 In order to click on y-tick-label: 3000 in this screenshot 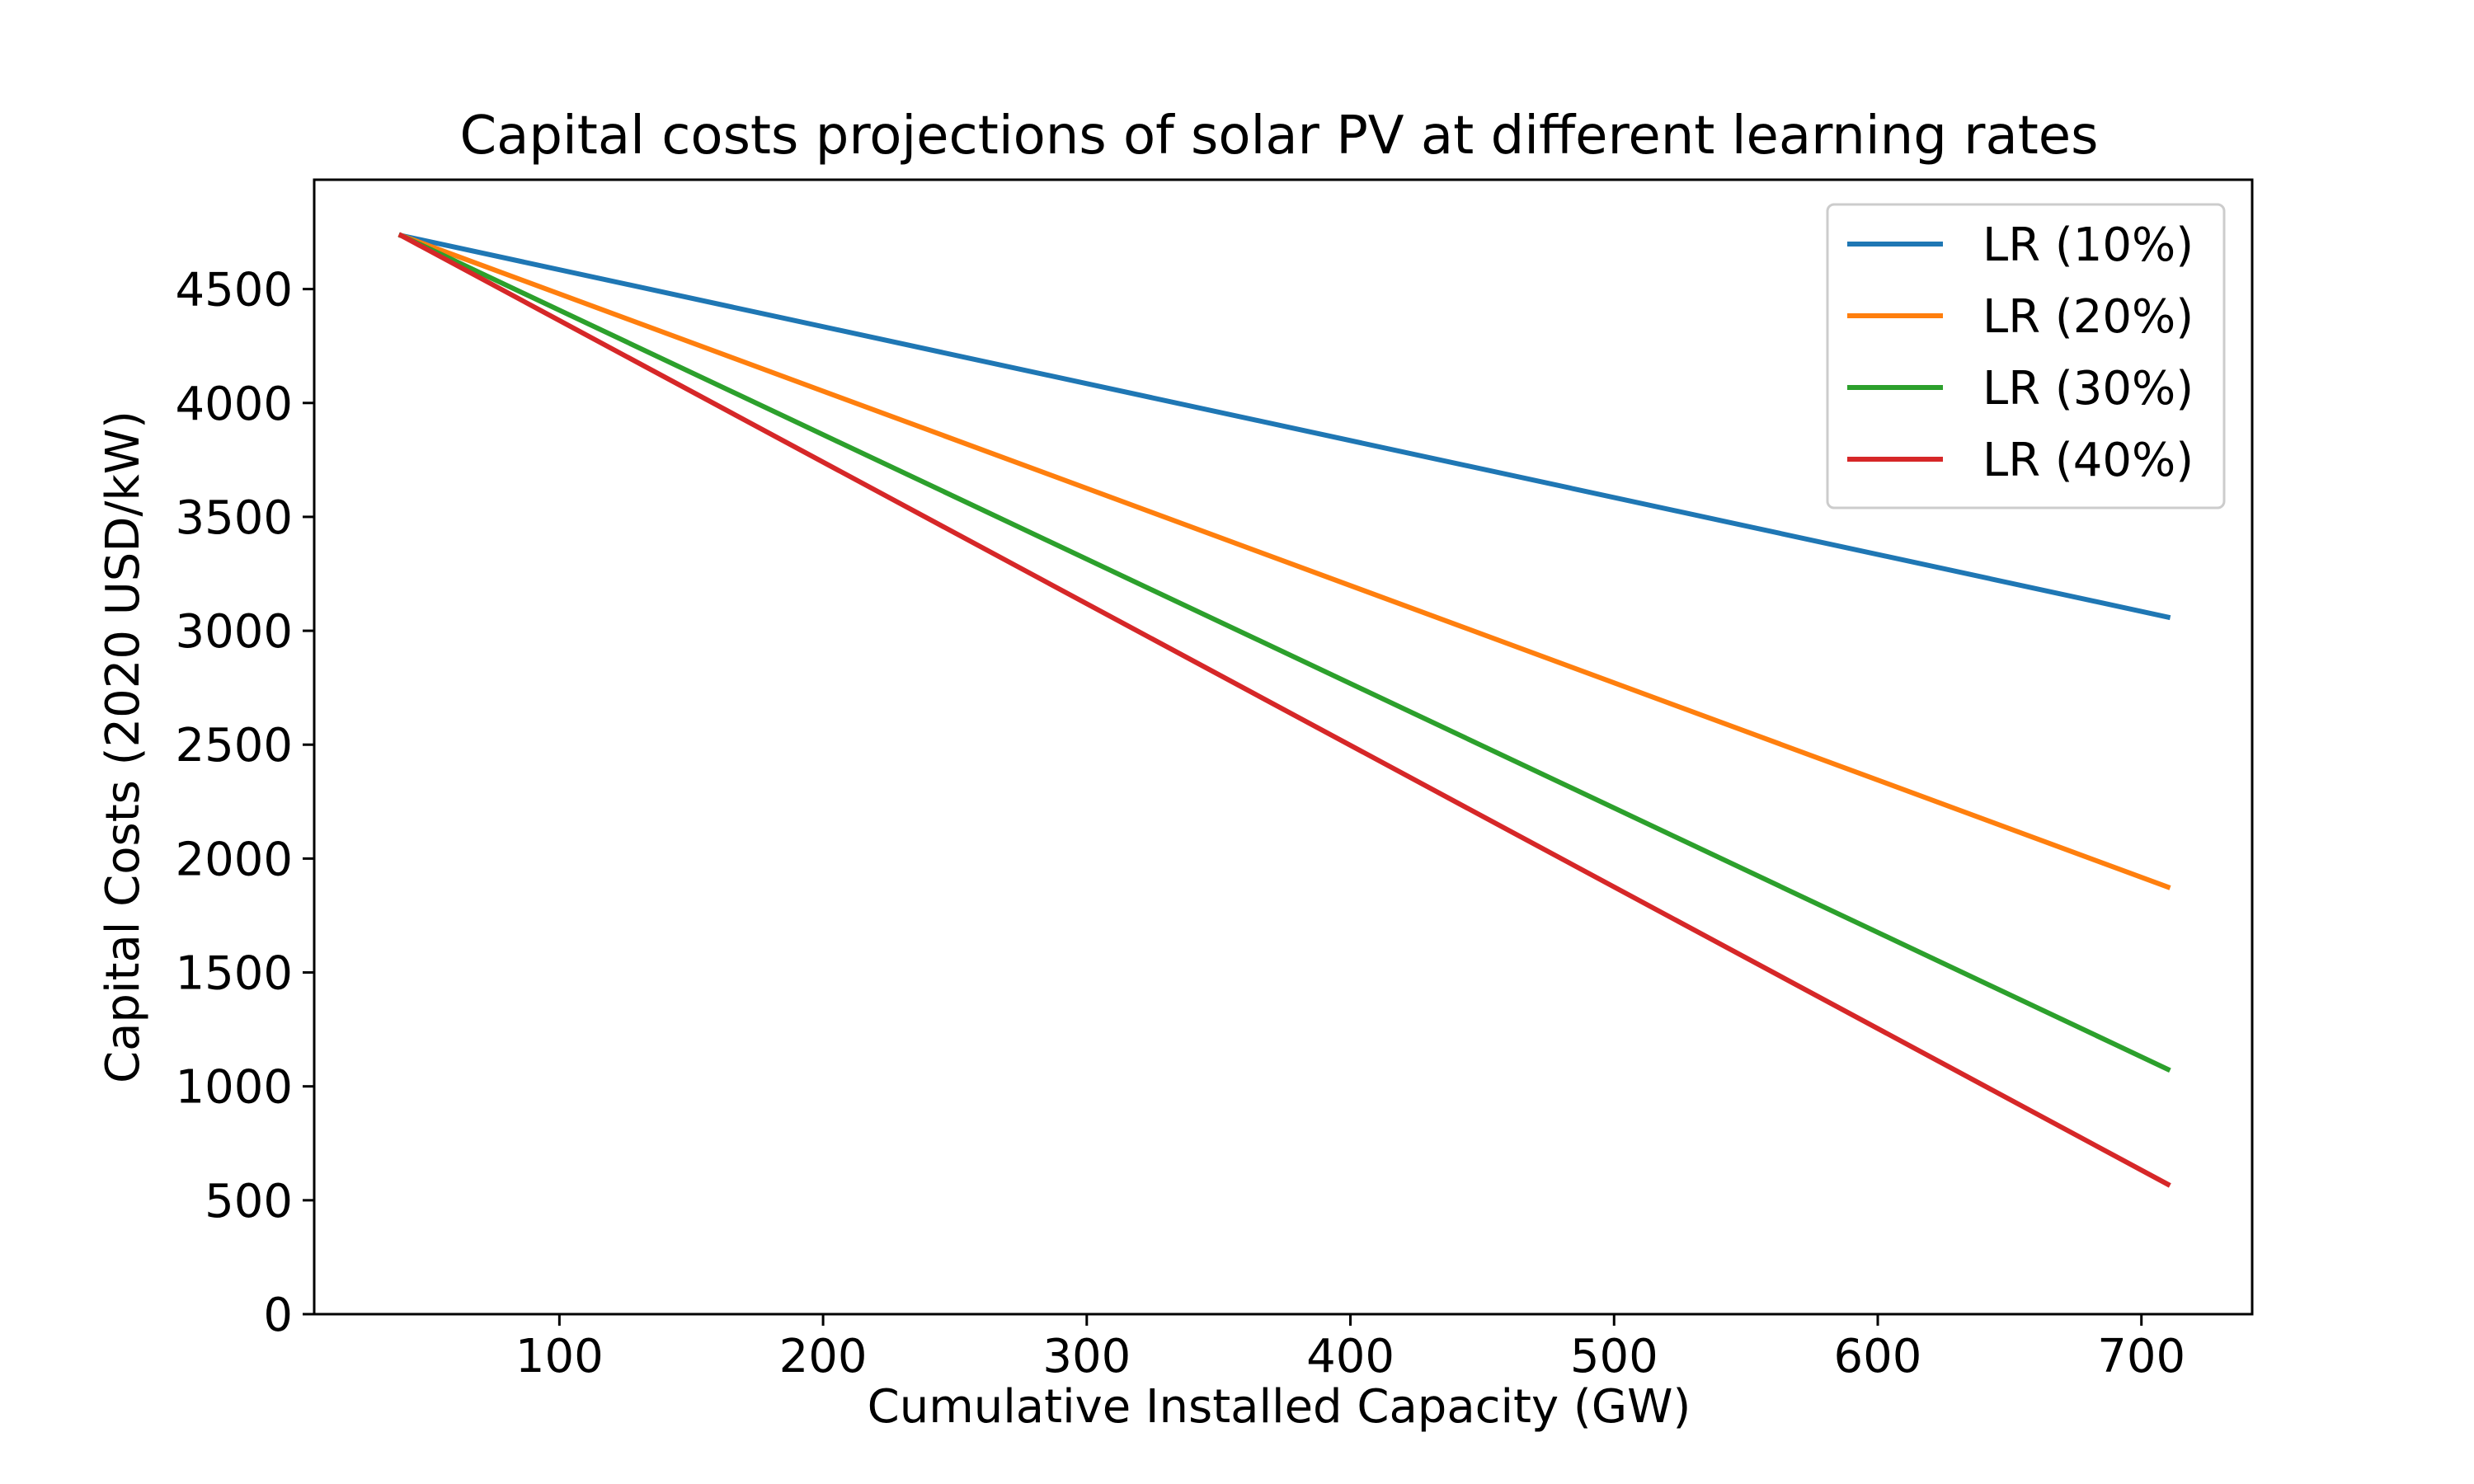, I will do `click(234, 632)`.